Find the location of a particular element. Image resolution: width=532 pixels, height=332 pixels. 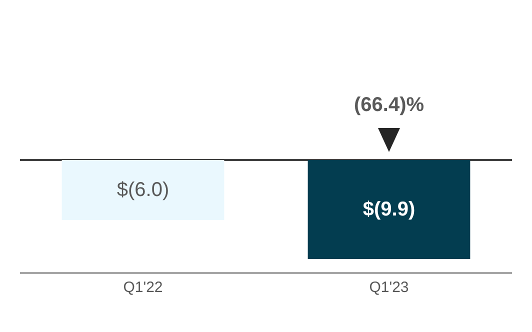

x-tick-label: Q1'23 is located at coordinates (389, 287).